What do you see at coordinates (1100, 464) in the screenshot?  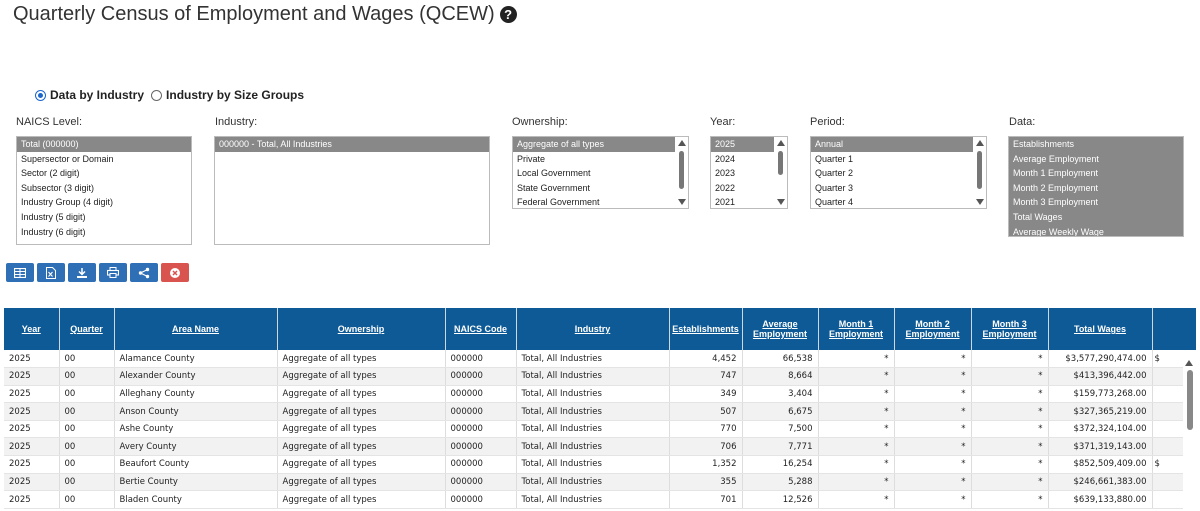 I see `cell-total-wages: $852,509,409.00` at bounding box center [1100, 464].